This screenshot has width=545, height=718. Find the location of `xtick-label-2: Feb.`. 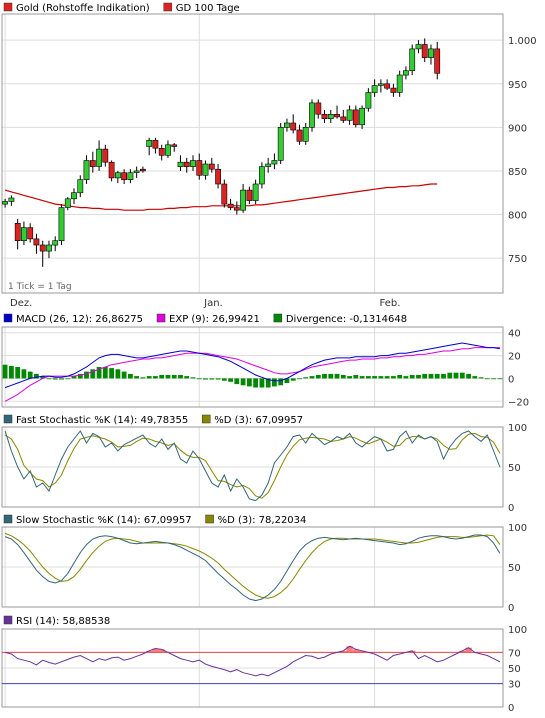

xtick-label-2: Feb. is located at coordinates (389, 303).